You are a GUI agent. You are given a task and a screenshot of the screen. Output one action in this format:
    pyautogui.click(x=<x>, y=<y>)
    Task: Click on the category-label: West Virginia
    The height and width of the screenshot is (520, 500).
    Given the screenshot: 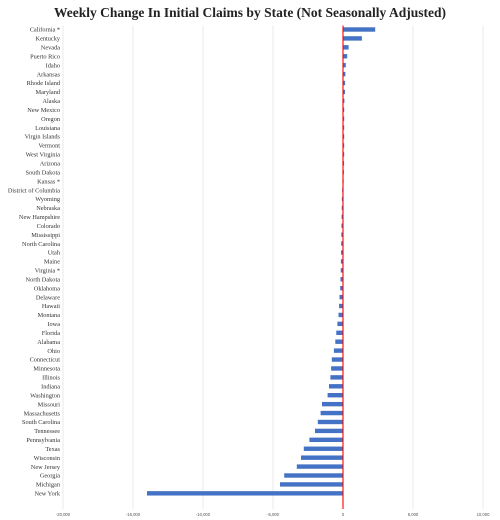 What is the action you would take?
    pyautogui.click(x=43, y=155)
    